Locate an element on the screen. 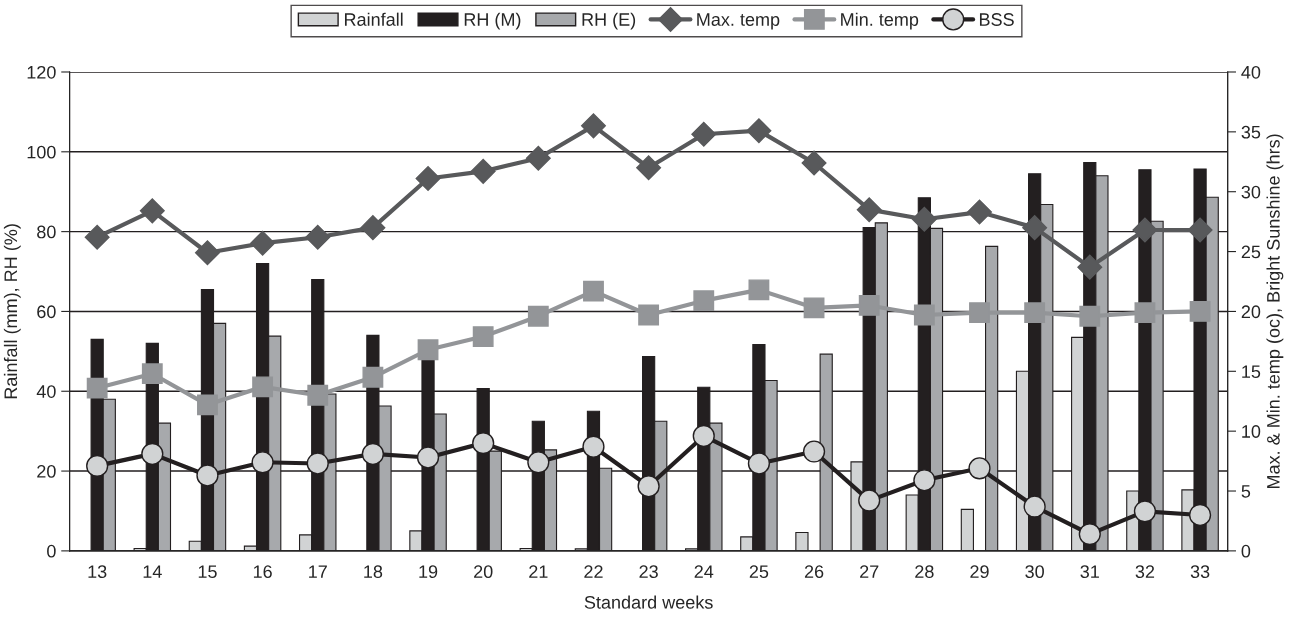 This screenshot has height=626, width=1313. x-tick-label: 26 is located at coordinates (814, 572).